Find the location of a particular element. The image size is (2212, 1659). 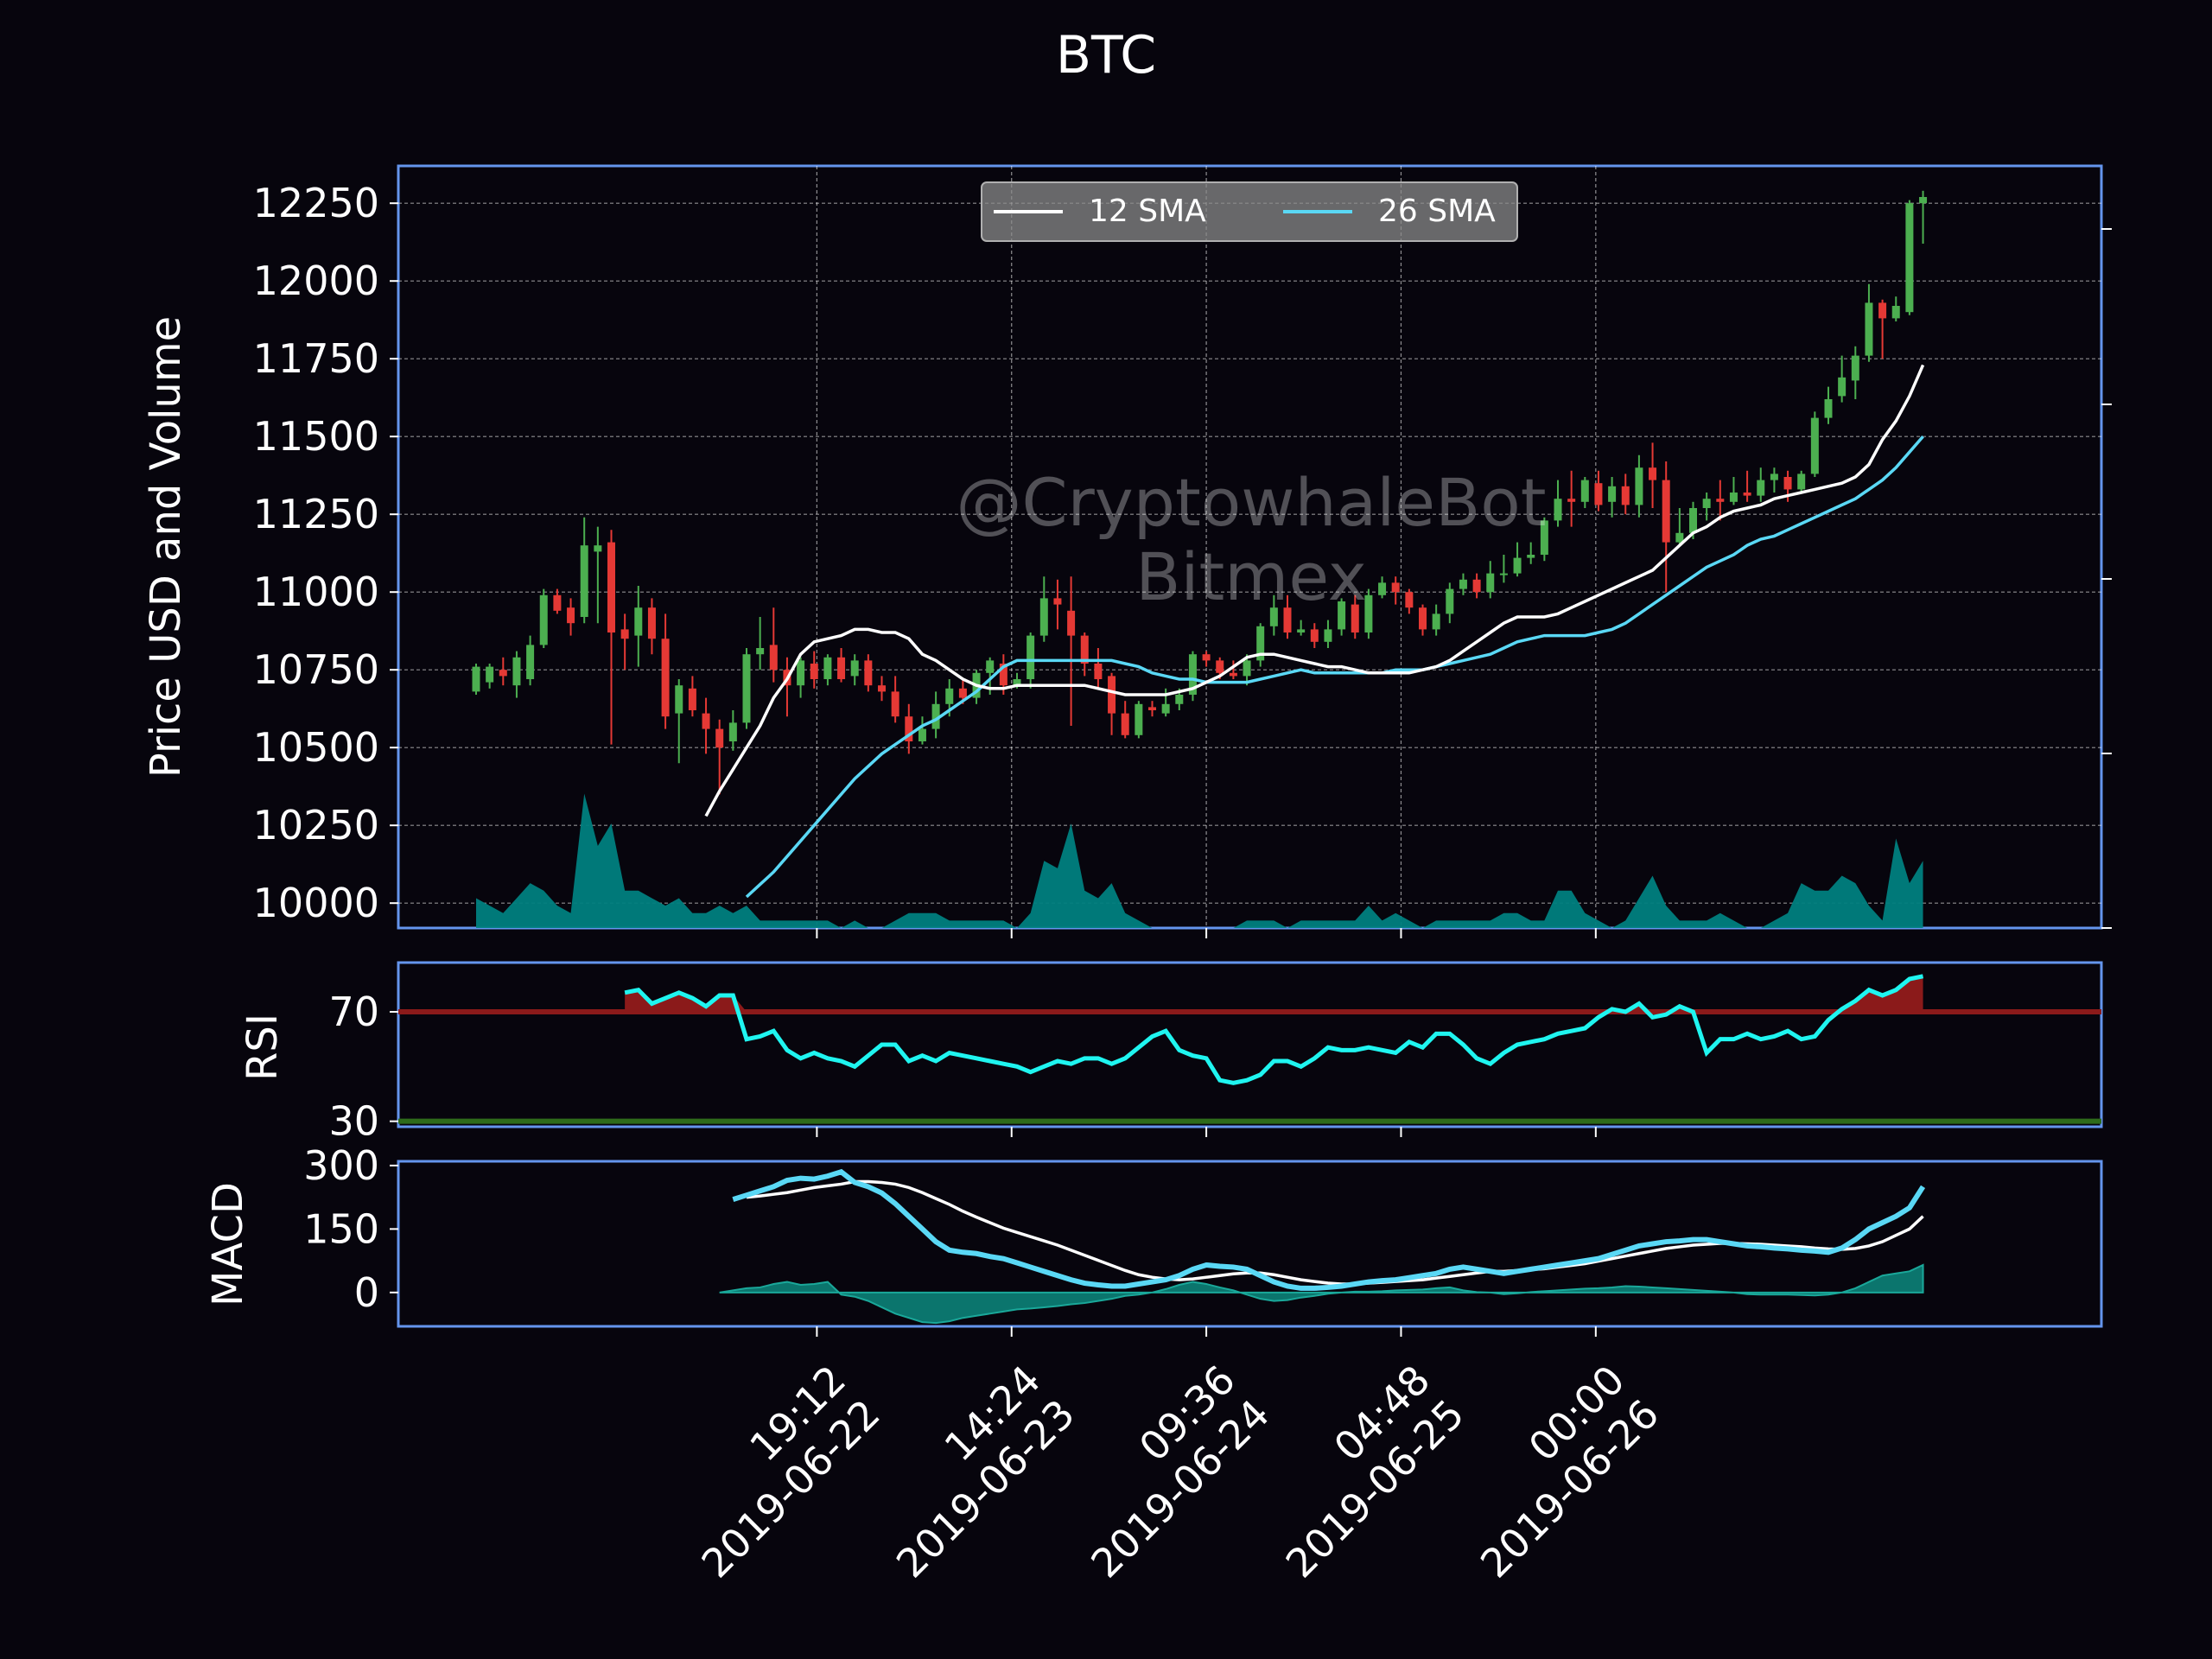

macd-y-tick-label: 300 is located at coordinates (341, 1165).